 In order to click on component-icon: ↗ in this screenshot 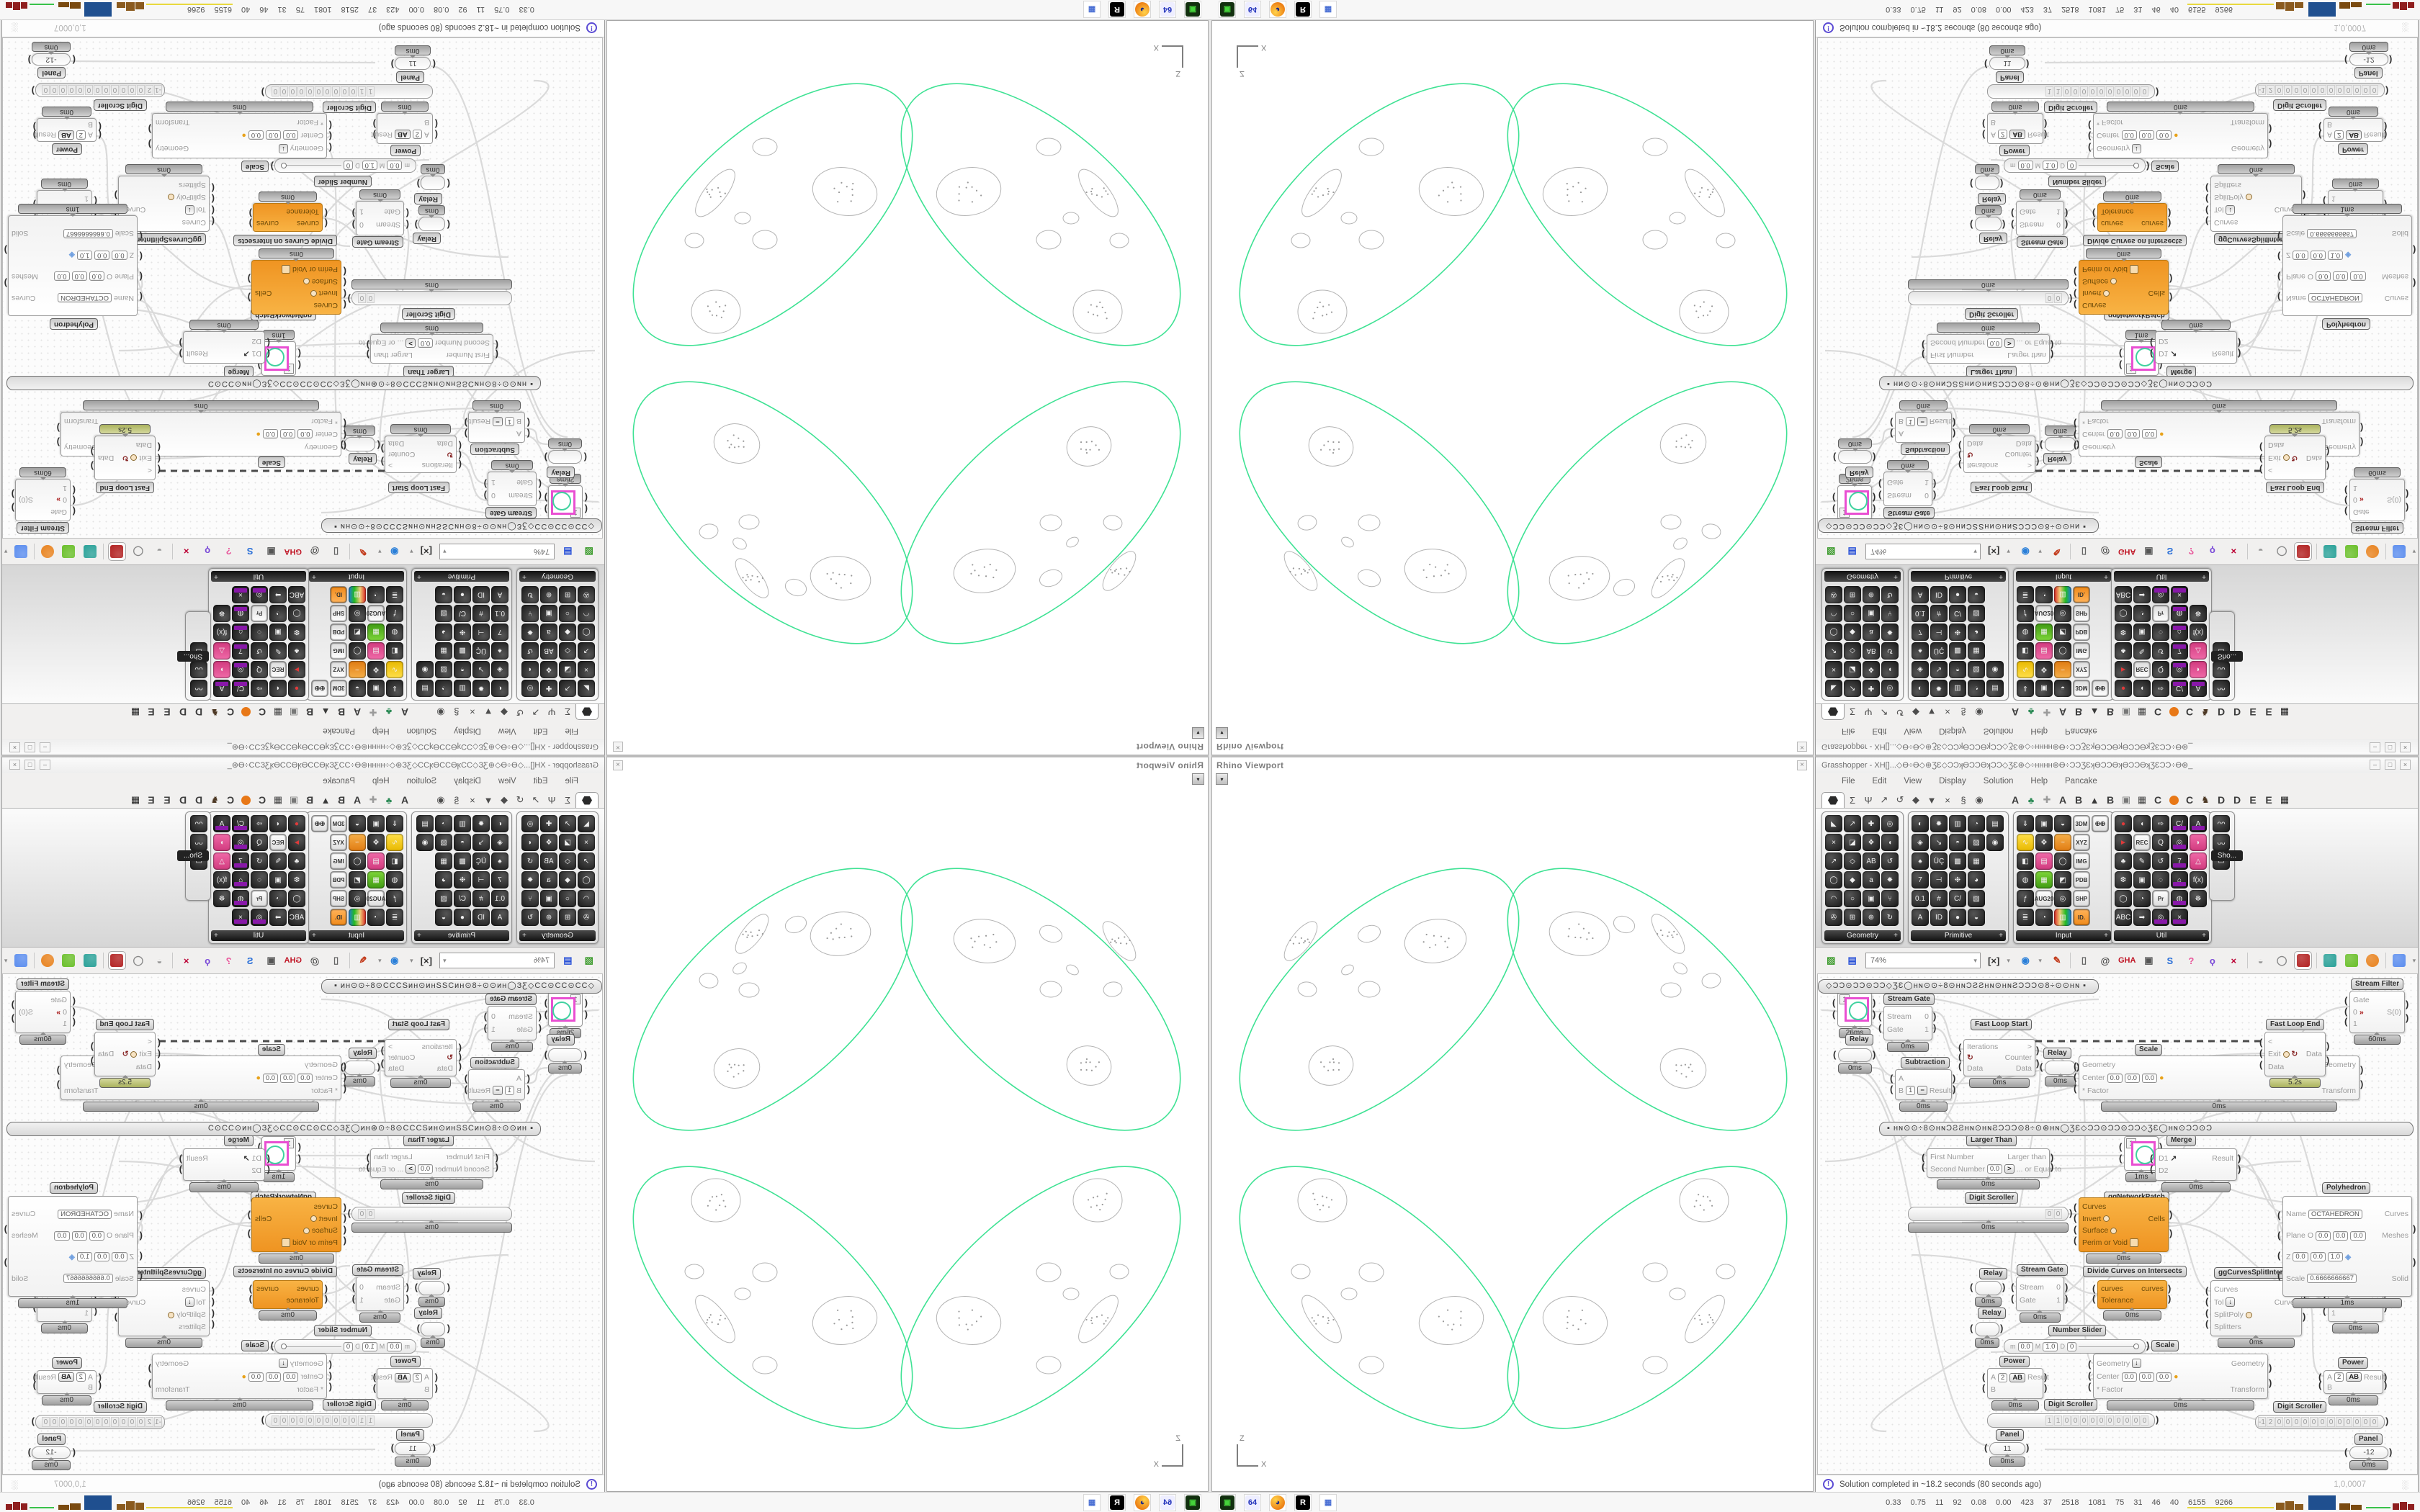, I will do `click(1833, 651)`.